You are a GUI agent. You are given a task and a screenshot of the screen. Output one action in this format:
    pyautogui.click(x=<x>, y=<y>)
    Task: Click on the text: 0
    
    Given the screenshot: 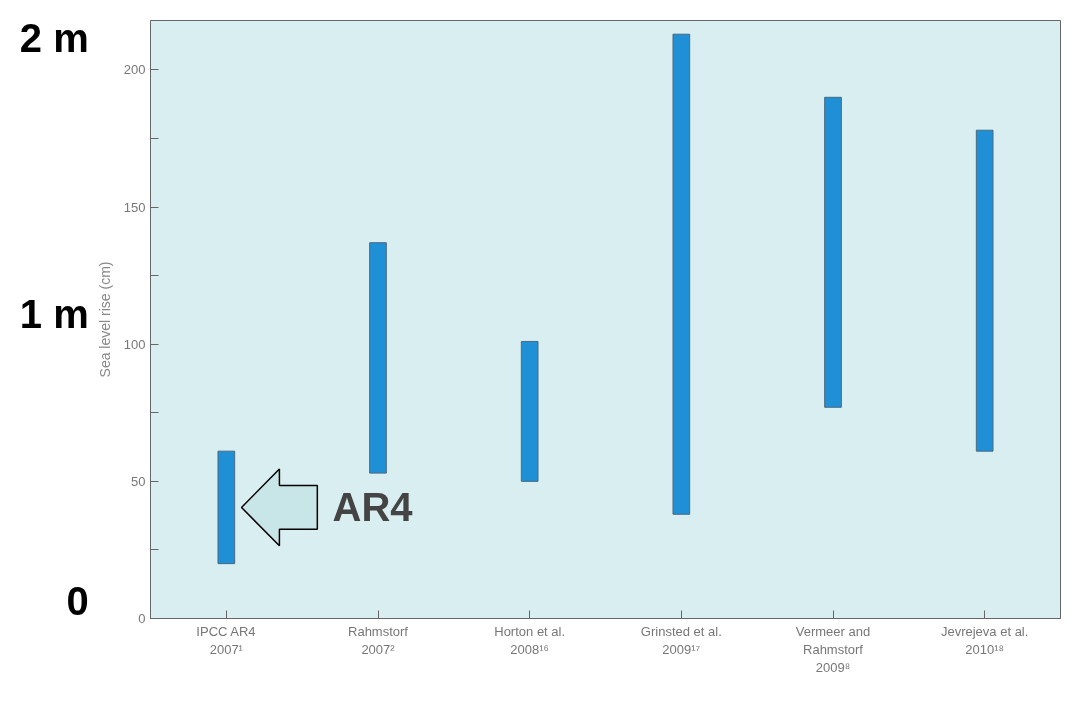 What is the action you would take?
    pyautogui.click(x=77, y=600)
    